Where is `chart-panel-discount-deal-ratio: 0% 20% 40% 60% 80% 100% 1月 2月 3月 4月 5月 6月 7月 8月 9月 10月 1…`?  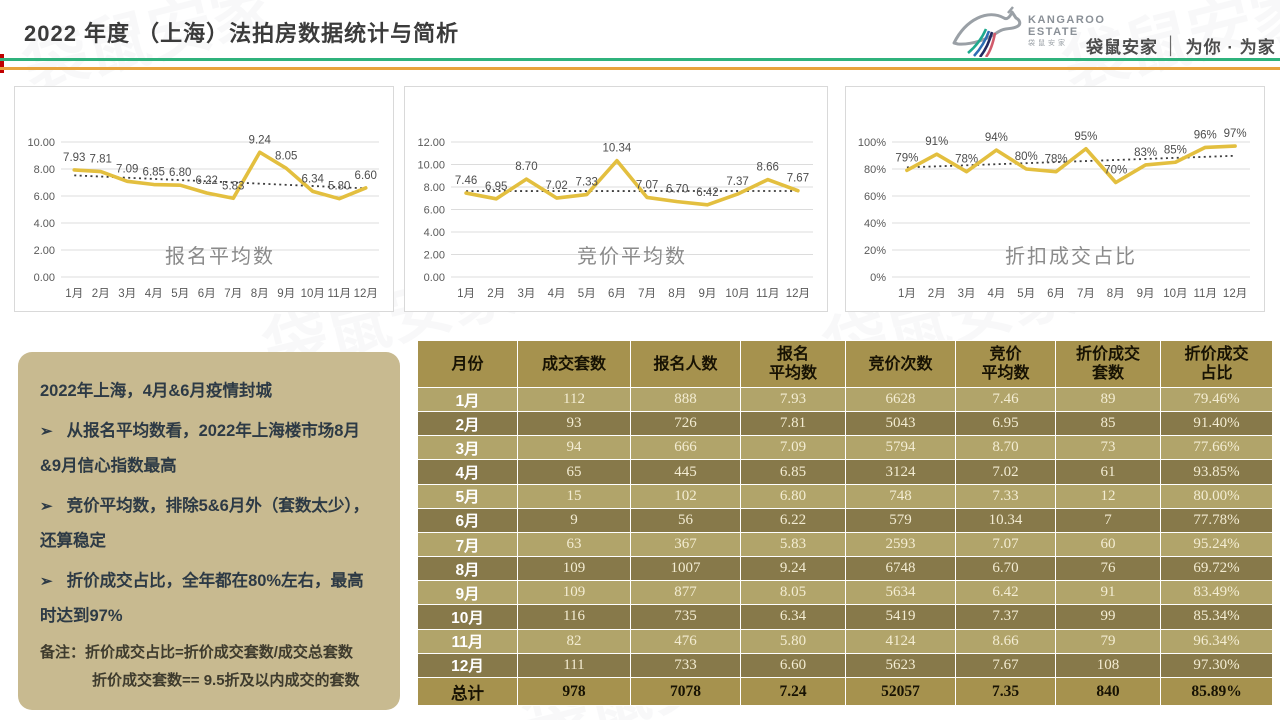 chart-panel-discount-deal-ratio: 0% 20% 40% 60% 80% 100% 1月 2月 3月 4月 5月 6月 7月 8月 9月 10月 1… is located at coordinates (1055, 199).